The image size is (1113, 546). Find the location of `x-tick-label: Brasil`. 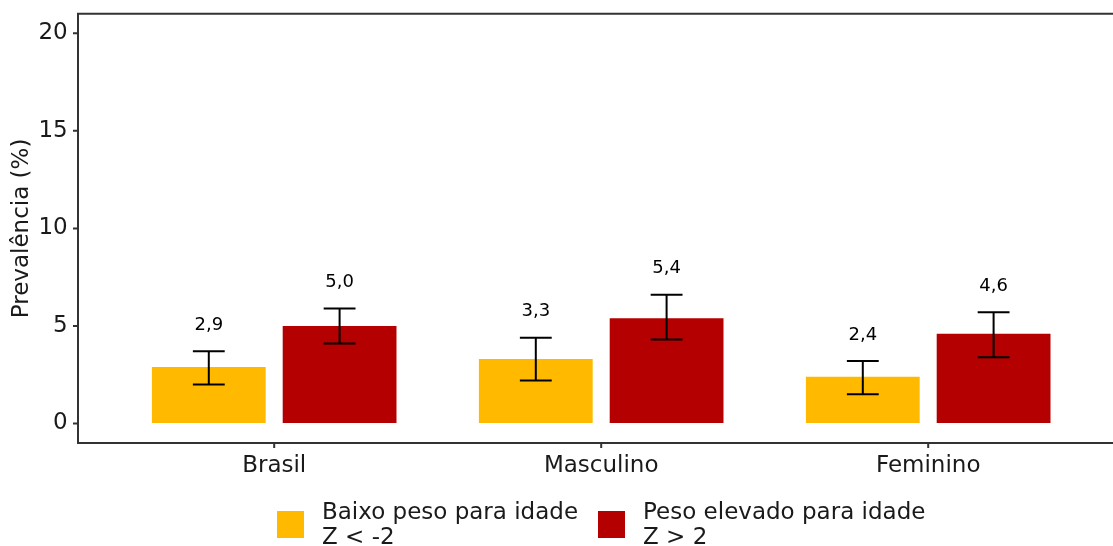

x-tick-label: Brasil is located at coordinates (274, 463).